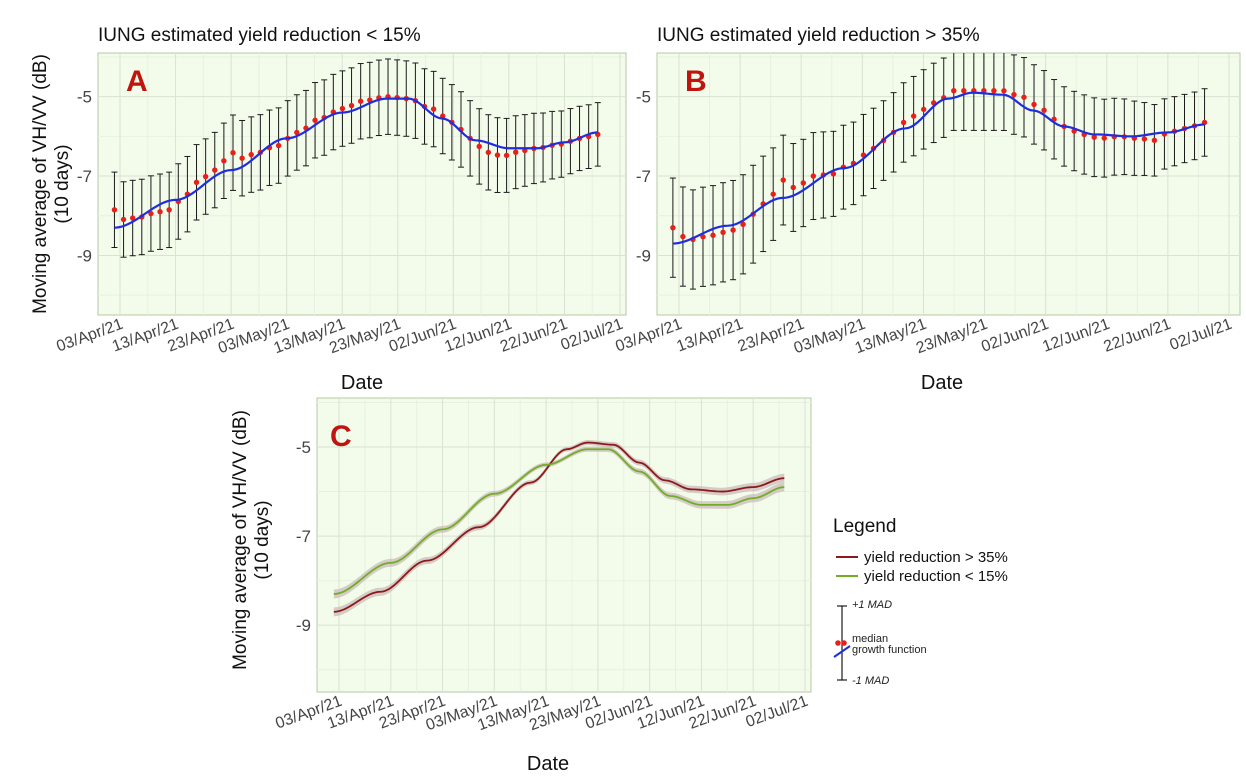 The width and height of the screenshot is (1246, 784). What do you see at coordinates (936, 557) in the screenshot?
I see `legend-label-gt35: yield reduction > 35%` at bounding box center [936, 557].